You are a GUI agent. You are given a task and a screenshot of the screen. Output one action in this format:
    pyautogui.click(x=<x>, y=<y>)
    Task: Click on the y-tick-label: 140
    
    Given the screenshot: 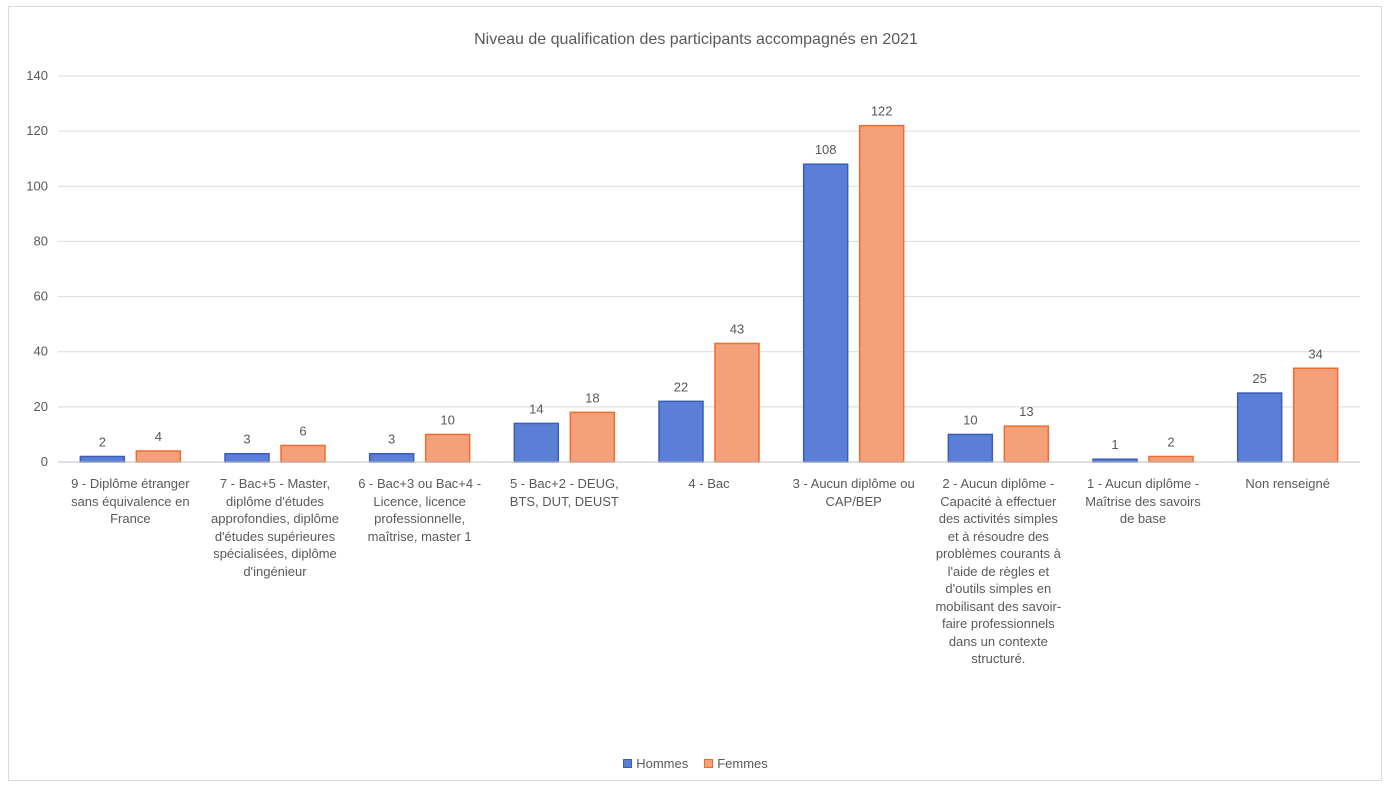 What is the action you would take?
    pyautogui.click(x=37, y=75)
    